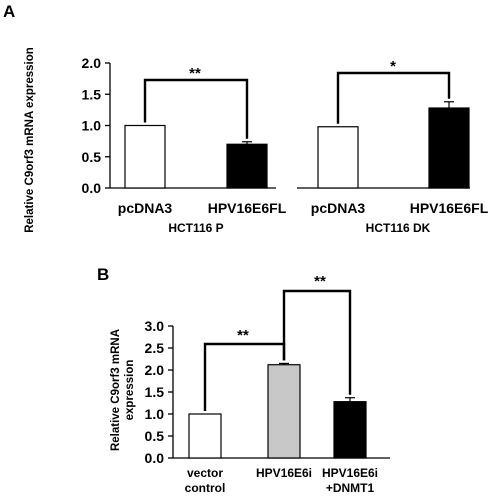 Image resolution: width=500 pixels, height=503 pixels. What do you see at coordinates (9, 11) in the screenshot?
I see `panel-letter-a: A` at bounding box center [9, 11].